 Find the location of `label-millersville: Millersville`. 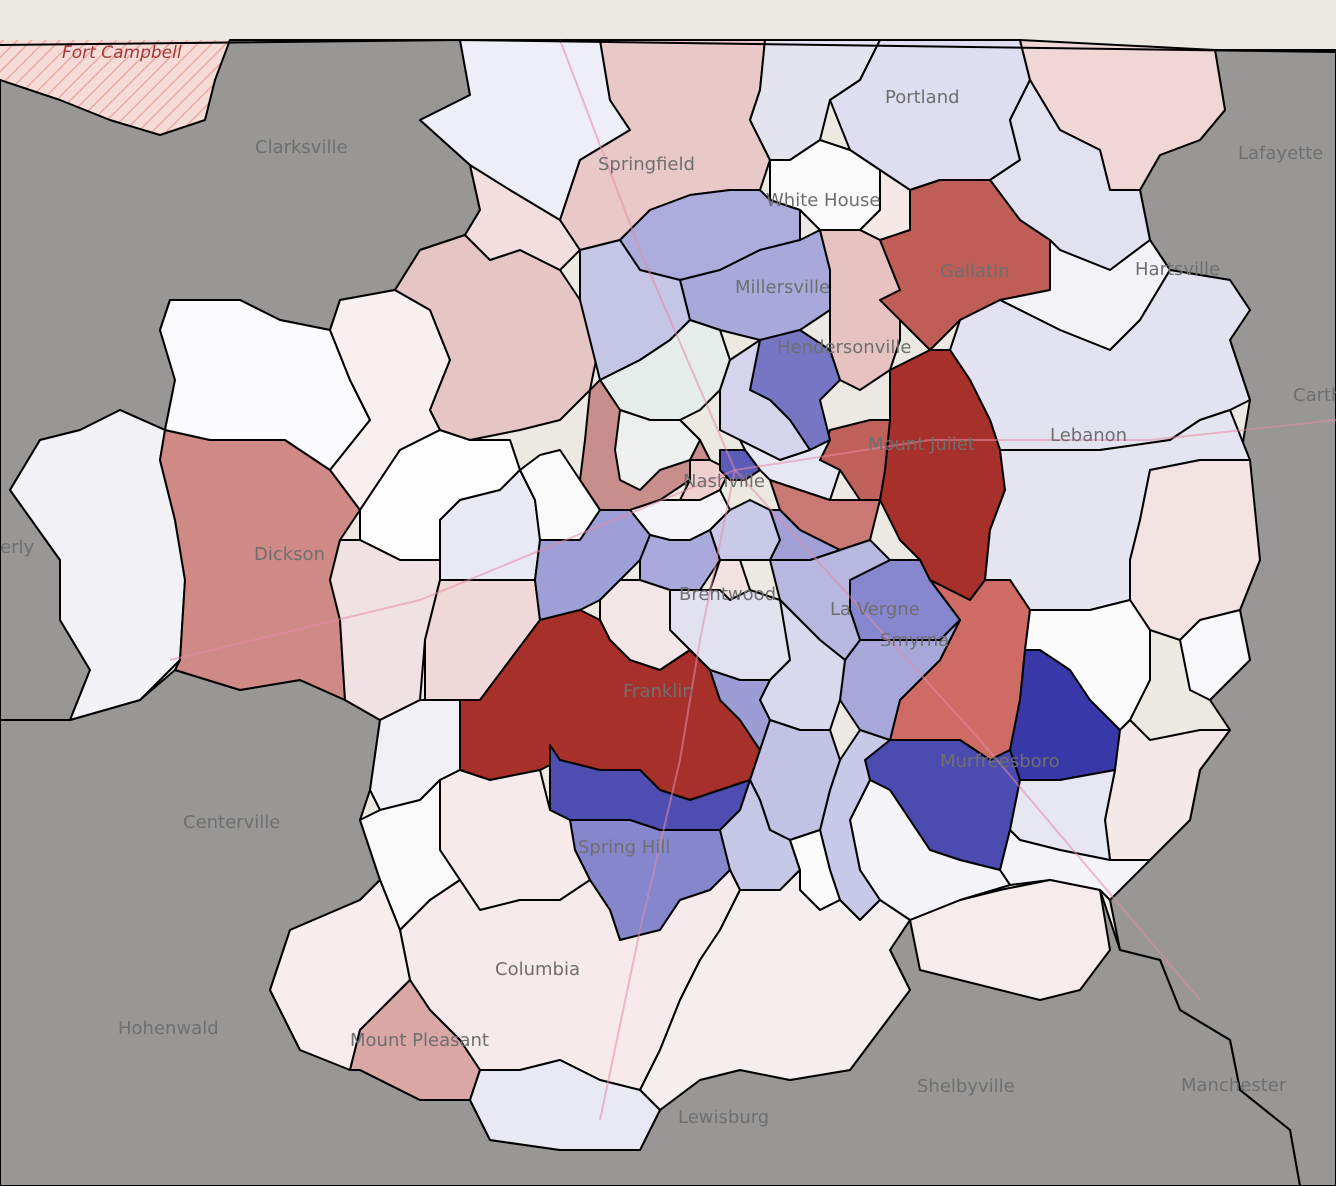

label-millersville: Millersville is located at coordinates (782, 287).